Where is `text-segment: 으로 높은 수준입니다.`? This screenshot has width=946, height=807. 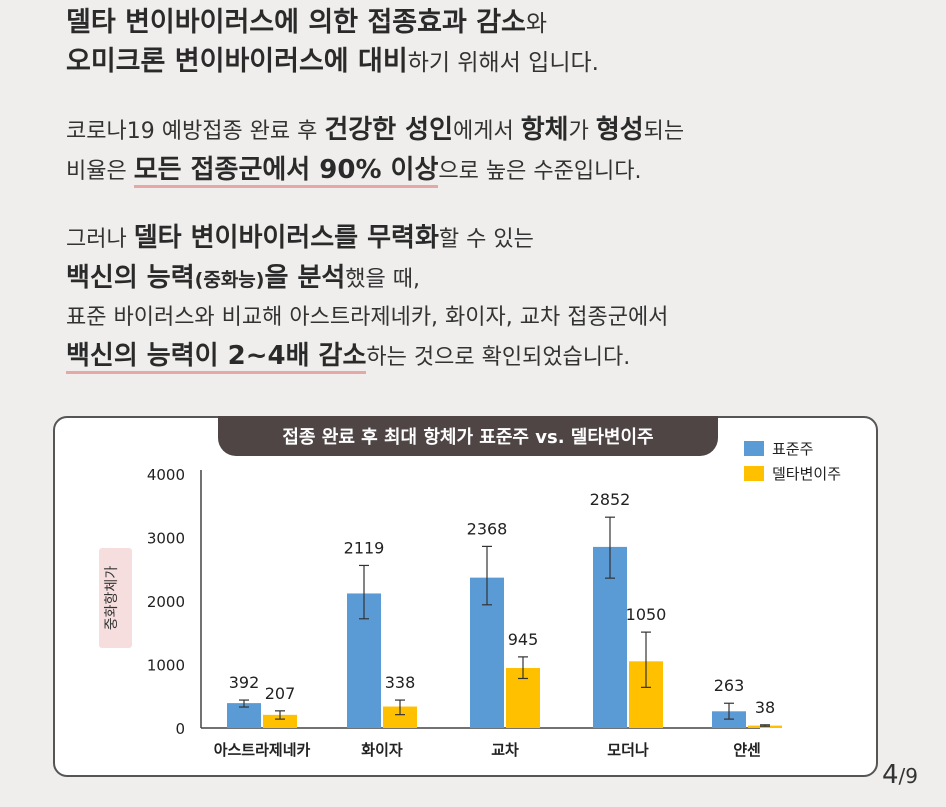 text-segment: 으로 높은 수준입니다. is located at coordinates (540, 171).